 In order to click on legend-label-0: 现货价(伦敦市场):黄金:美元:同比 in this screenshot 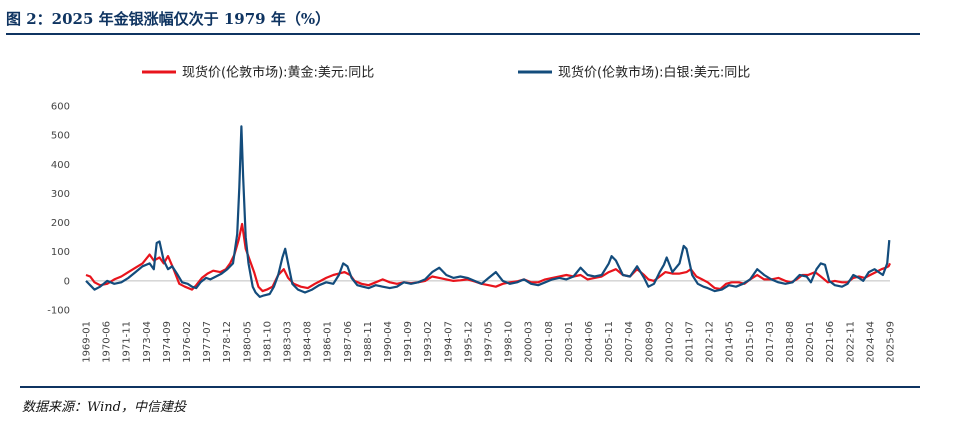, I will do `click(278, 73)`.